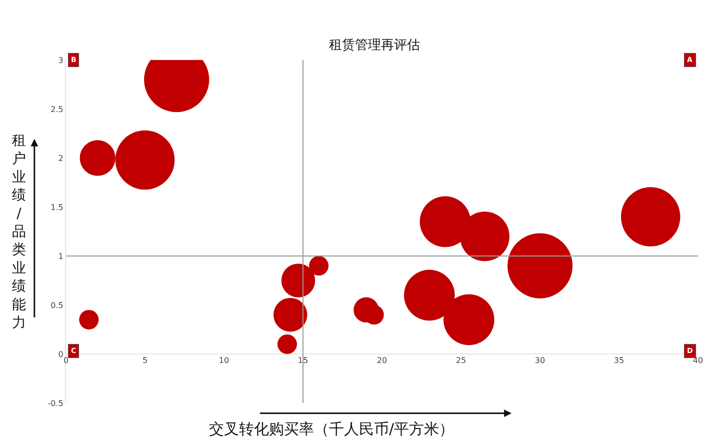 The image size is (720, 445). I want to click on y-tick-label: 1, so click(61, 256).